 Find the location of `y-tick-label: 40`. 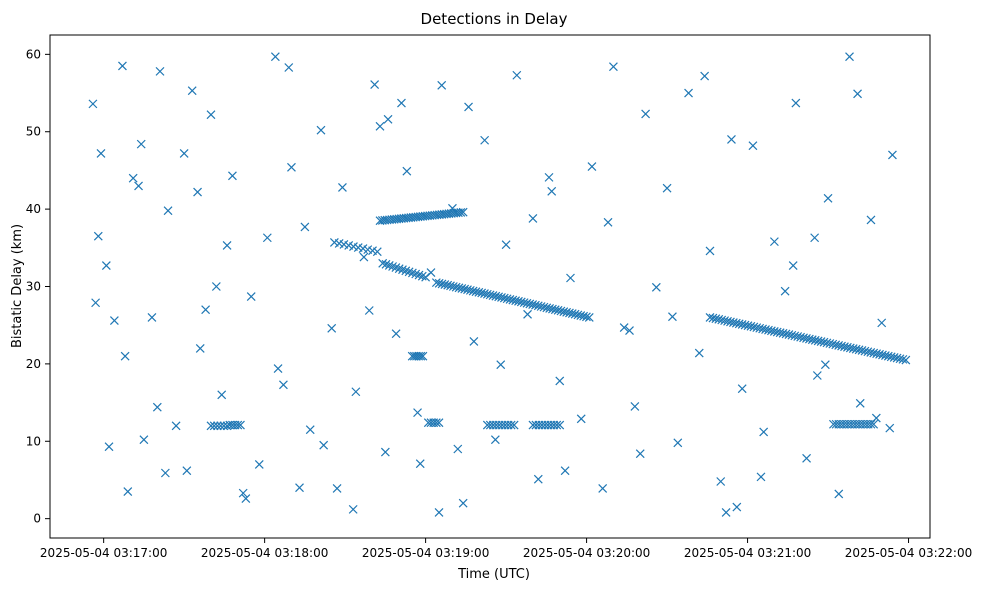

y-tick-label: 40 is located at coordinates (33, 209).